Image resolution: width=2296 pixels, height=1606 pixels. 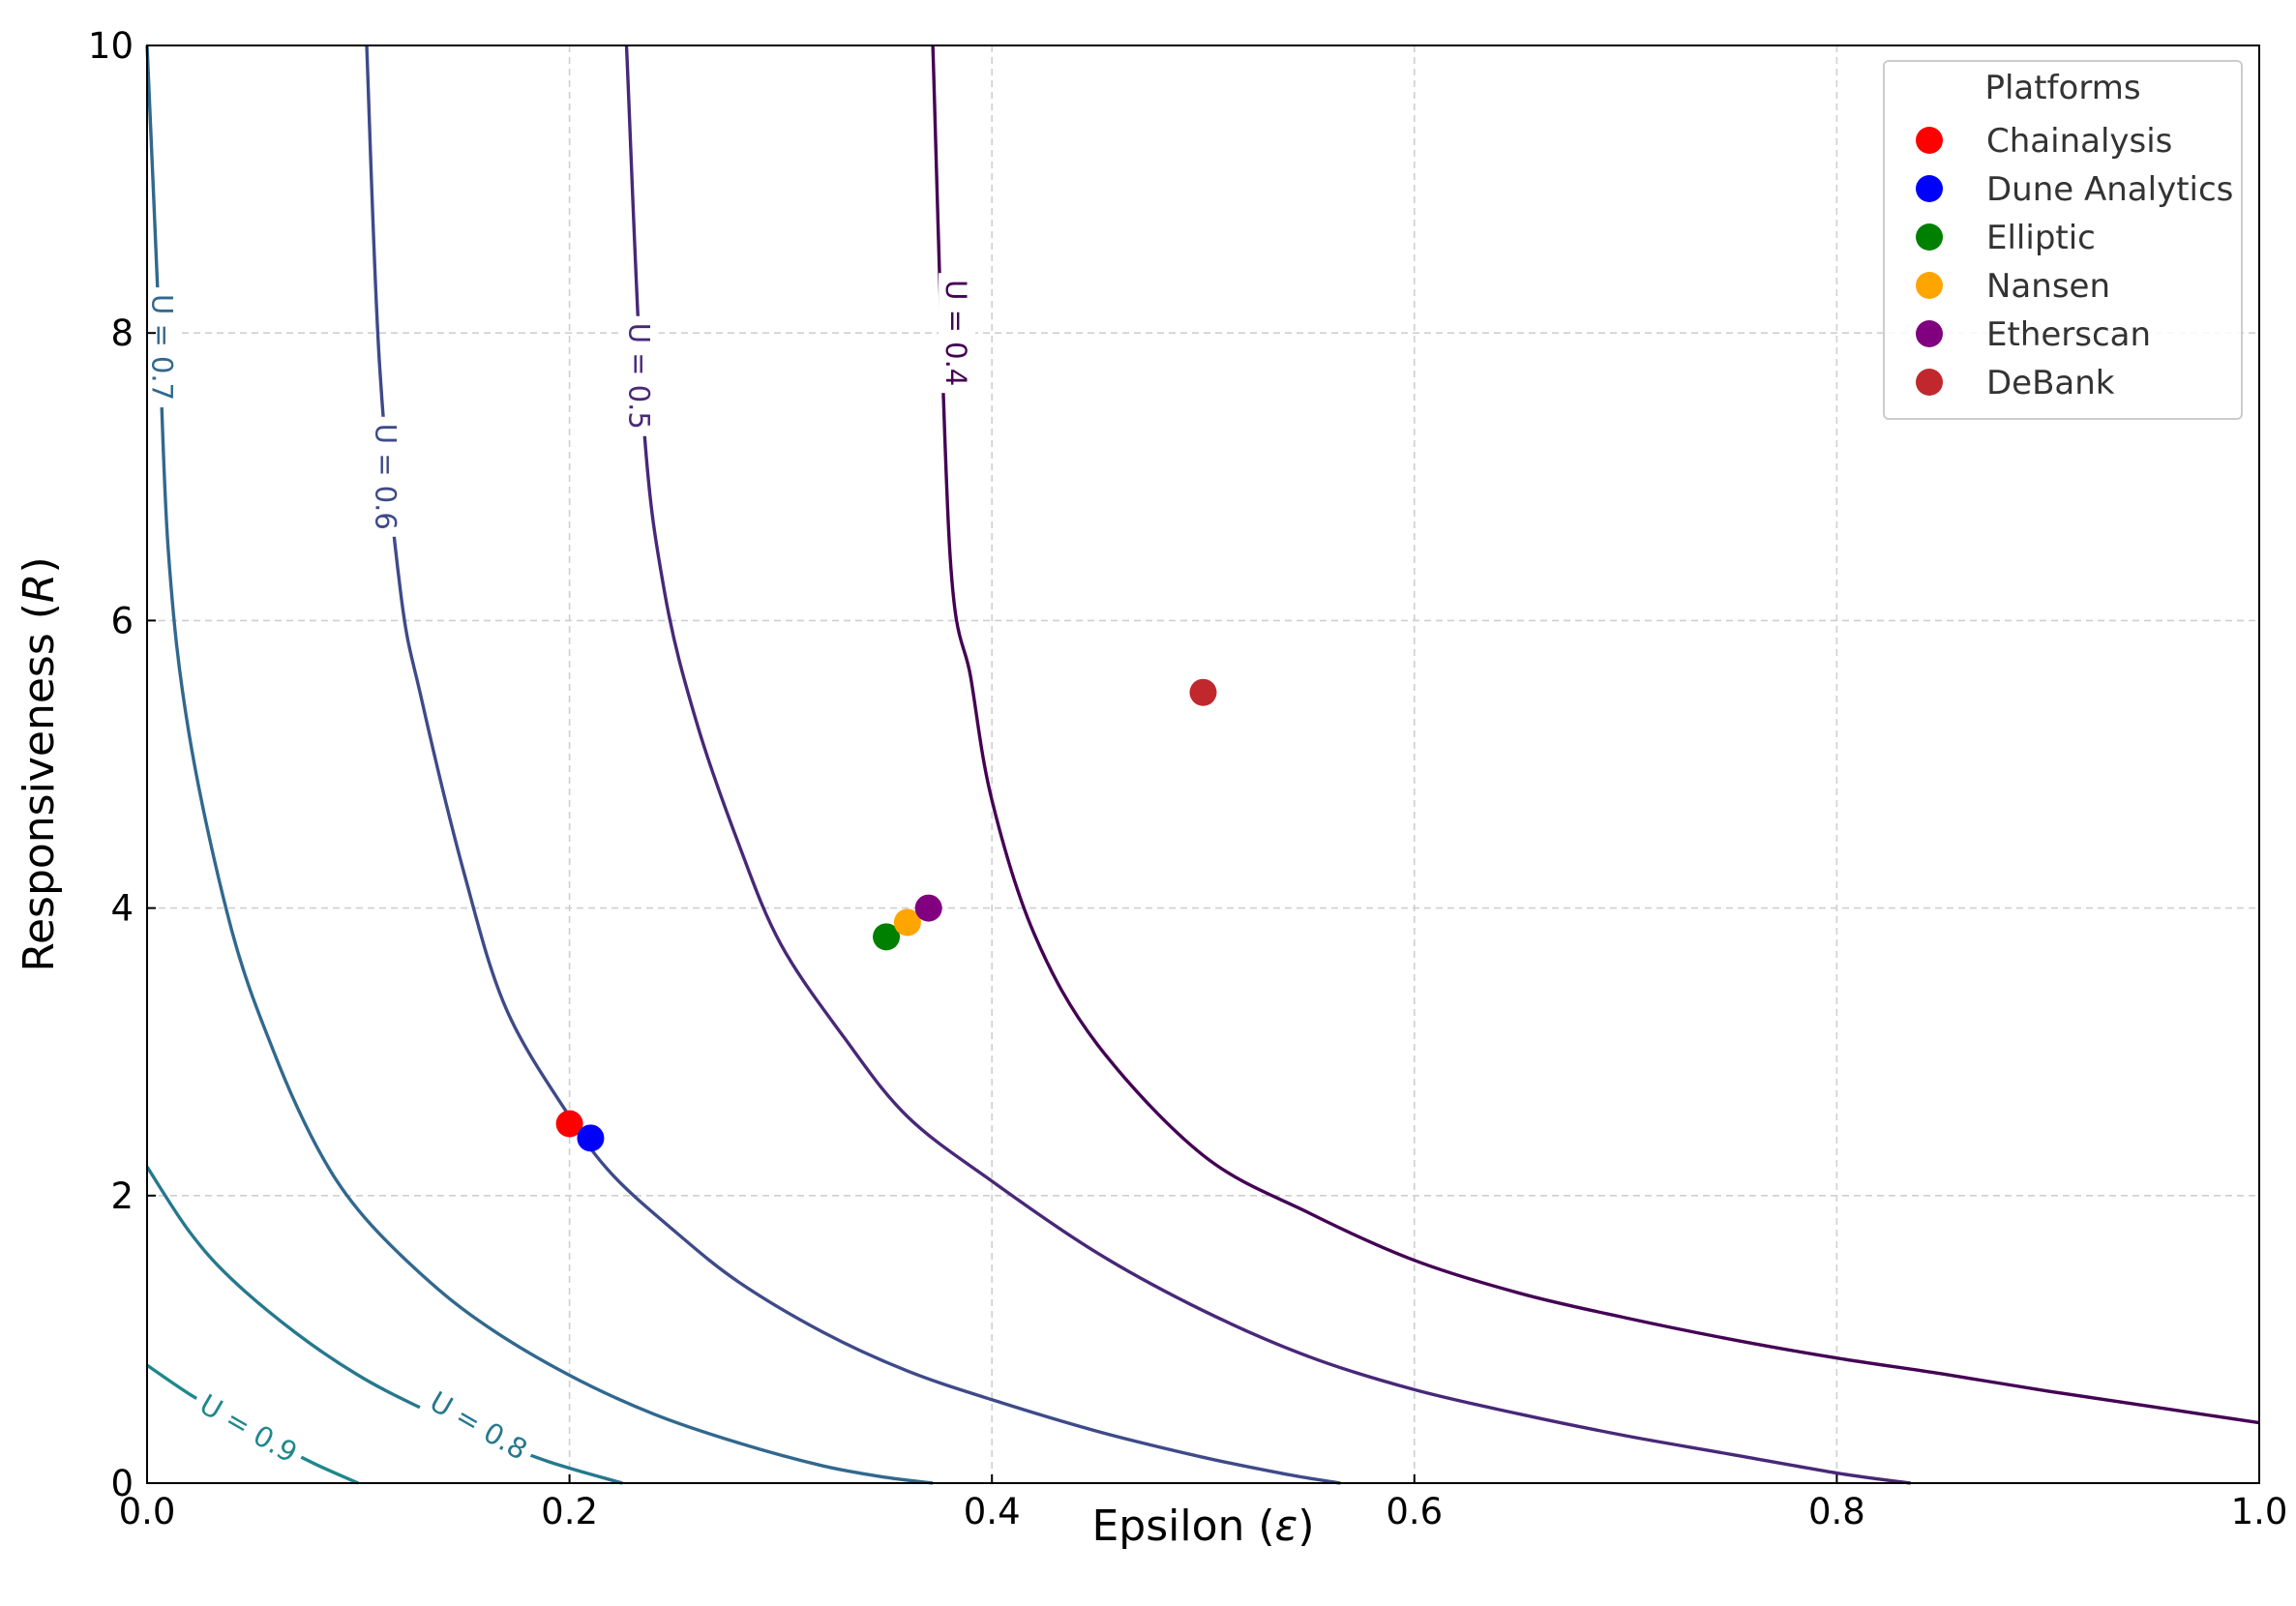 What do you see at coordinates (1836, 1511) in the screenshot?
I see `x-tick-label: 0.8` at bounding box center [1836, 1511].